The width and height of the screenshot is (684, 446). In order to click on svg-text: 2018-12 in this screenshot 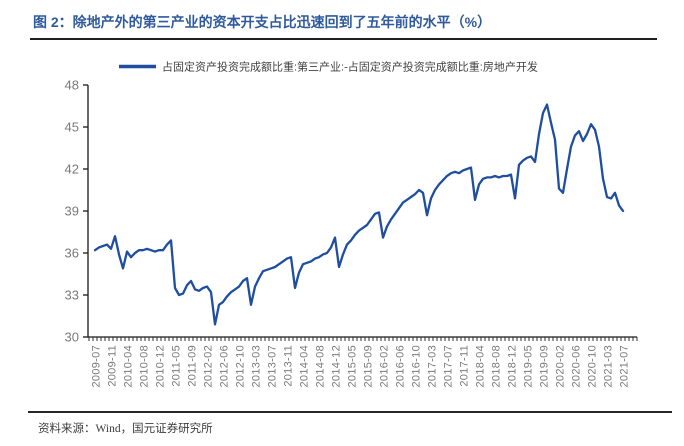, I will do `click(513, 366)`.